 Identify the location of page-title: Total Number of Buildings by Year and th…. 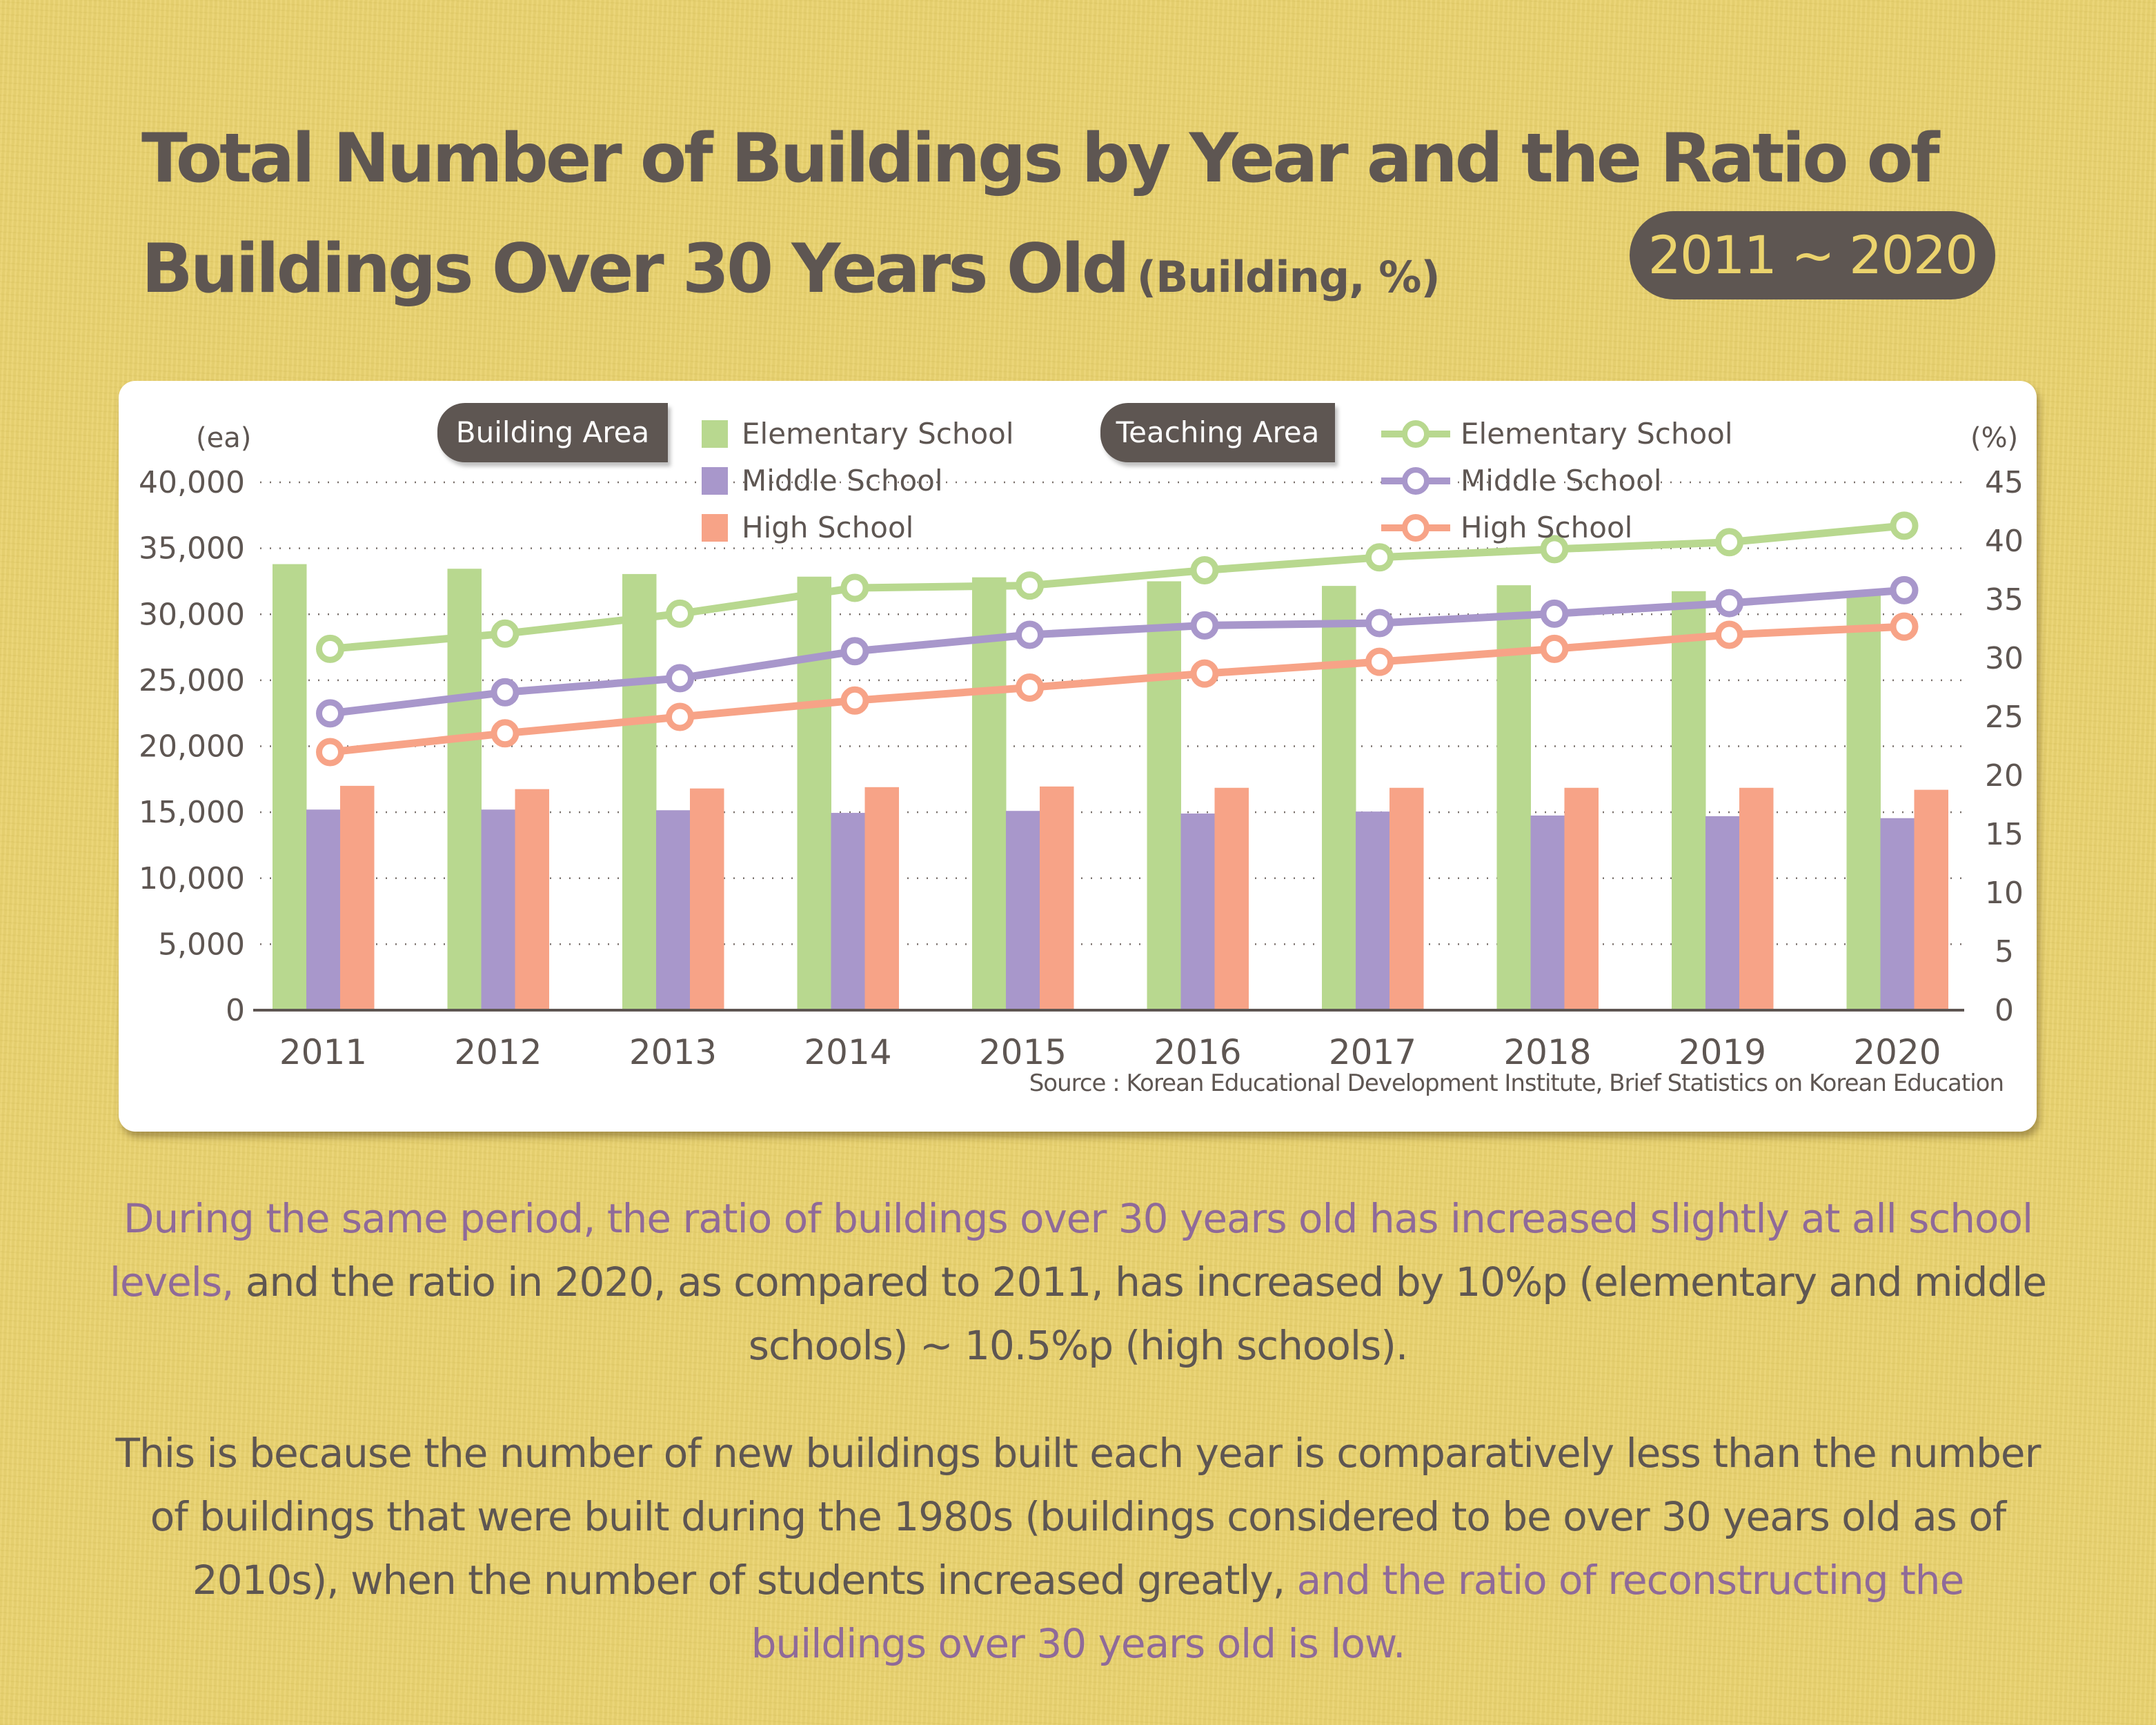
(1040, 218).